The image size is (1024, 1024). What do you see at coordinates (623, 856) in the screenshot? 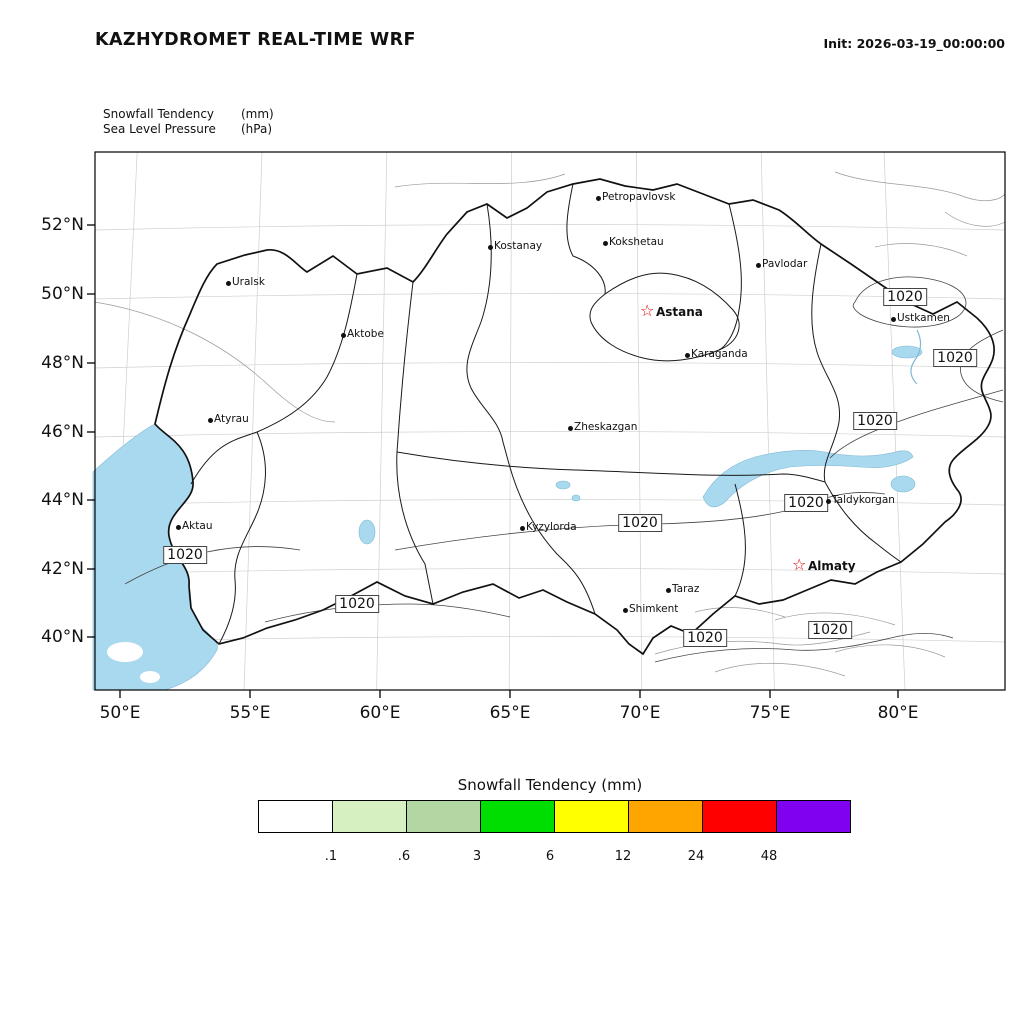
I see `legend-threshold-label: 12` at bounding box center [623, 856].